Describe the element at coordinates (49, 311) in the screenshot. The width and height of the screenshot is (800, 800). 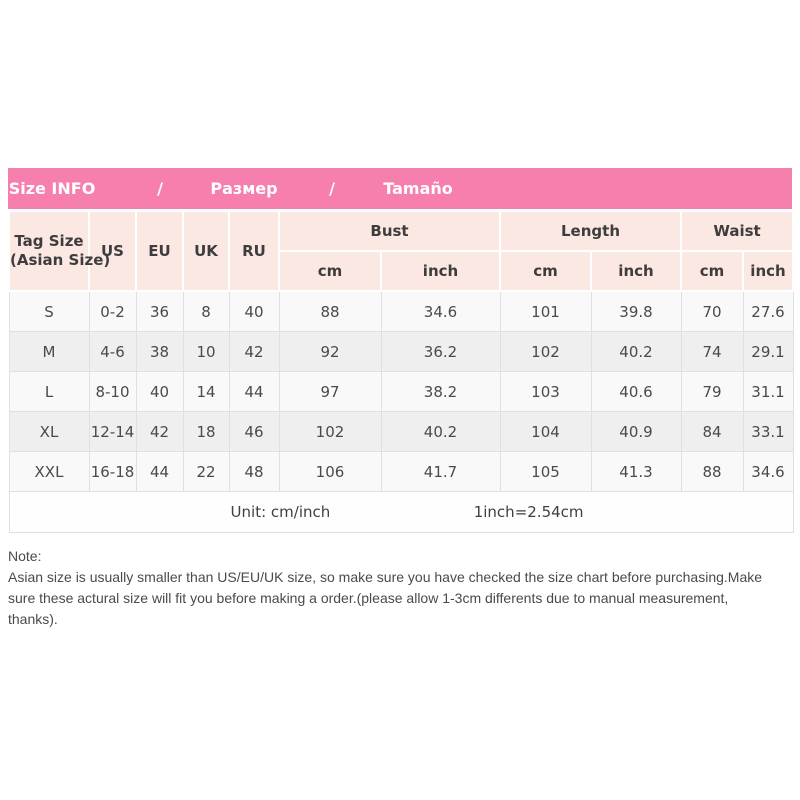
I see `cell-tag: S` at that location.